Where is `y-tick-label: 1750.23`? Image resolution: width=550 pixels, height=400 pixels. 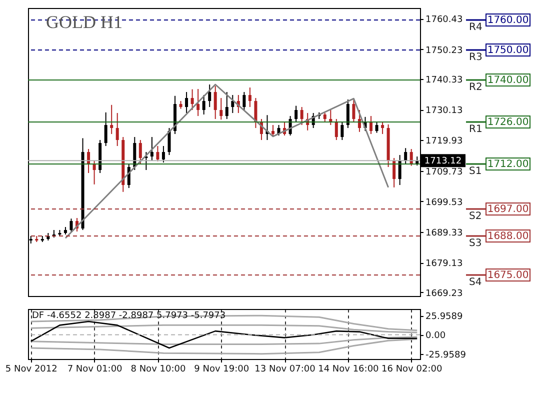
y-tick-label: 1750.23 is located at coordinates (444, 51).